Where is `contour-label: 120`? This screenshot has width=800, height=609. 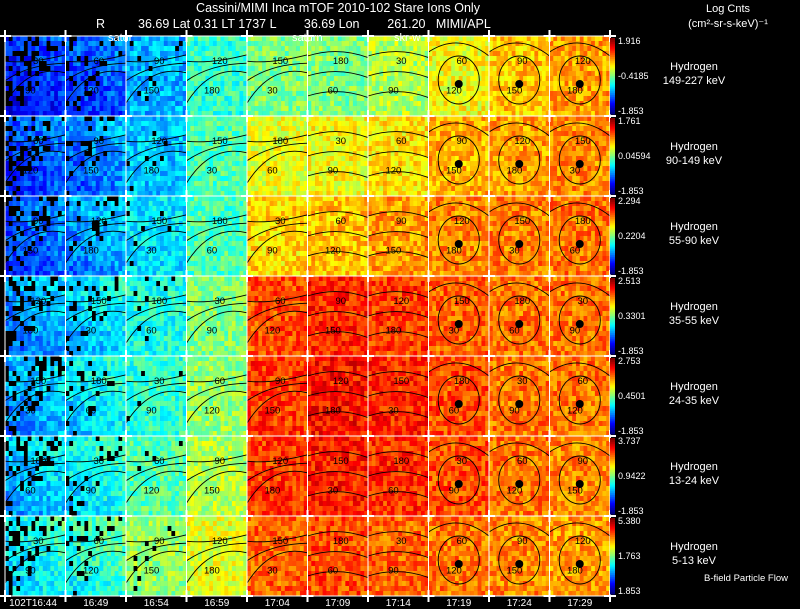
contour-label: 120 is located at coordinates (159, 141).